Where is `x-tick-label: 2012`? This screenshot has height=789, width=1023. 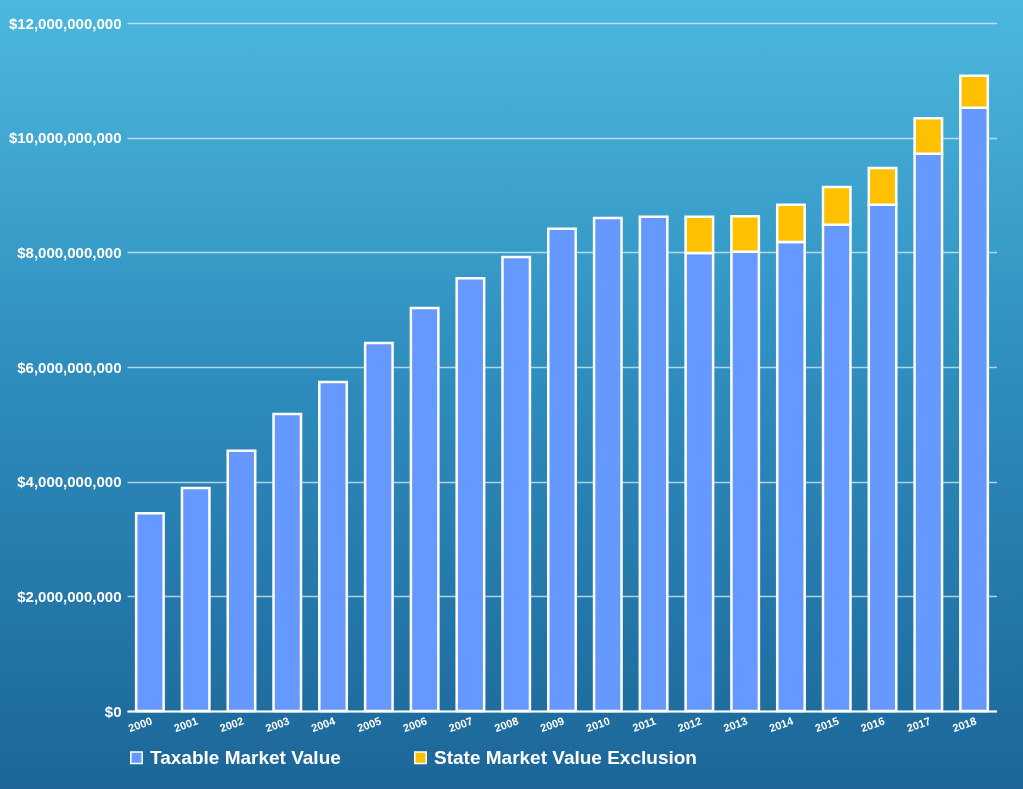
x-tick-label: 2012 is located at coordinates (690, 724).